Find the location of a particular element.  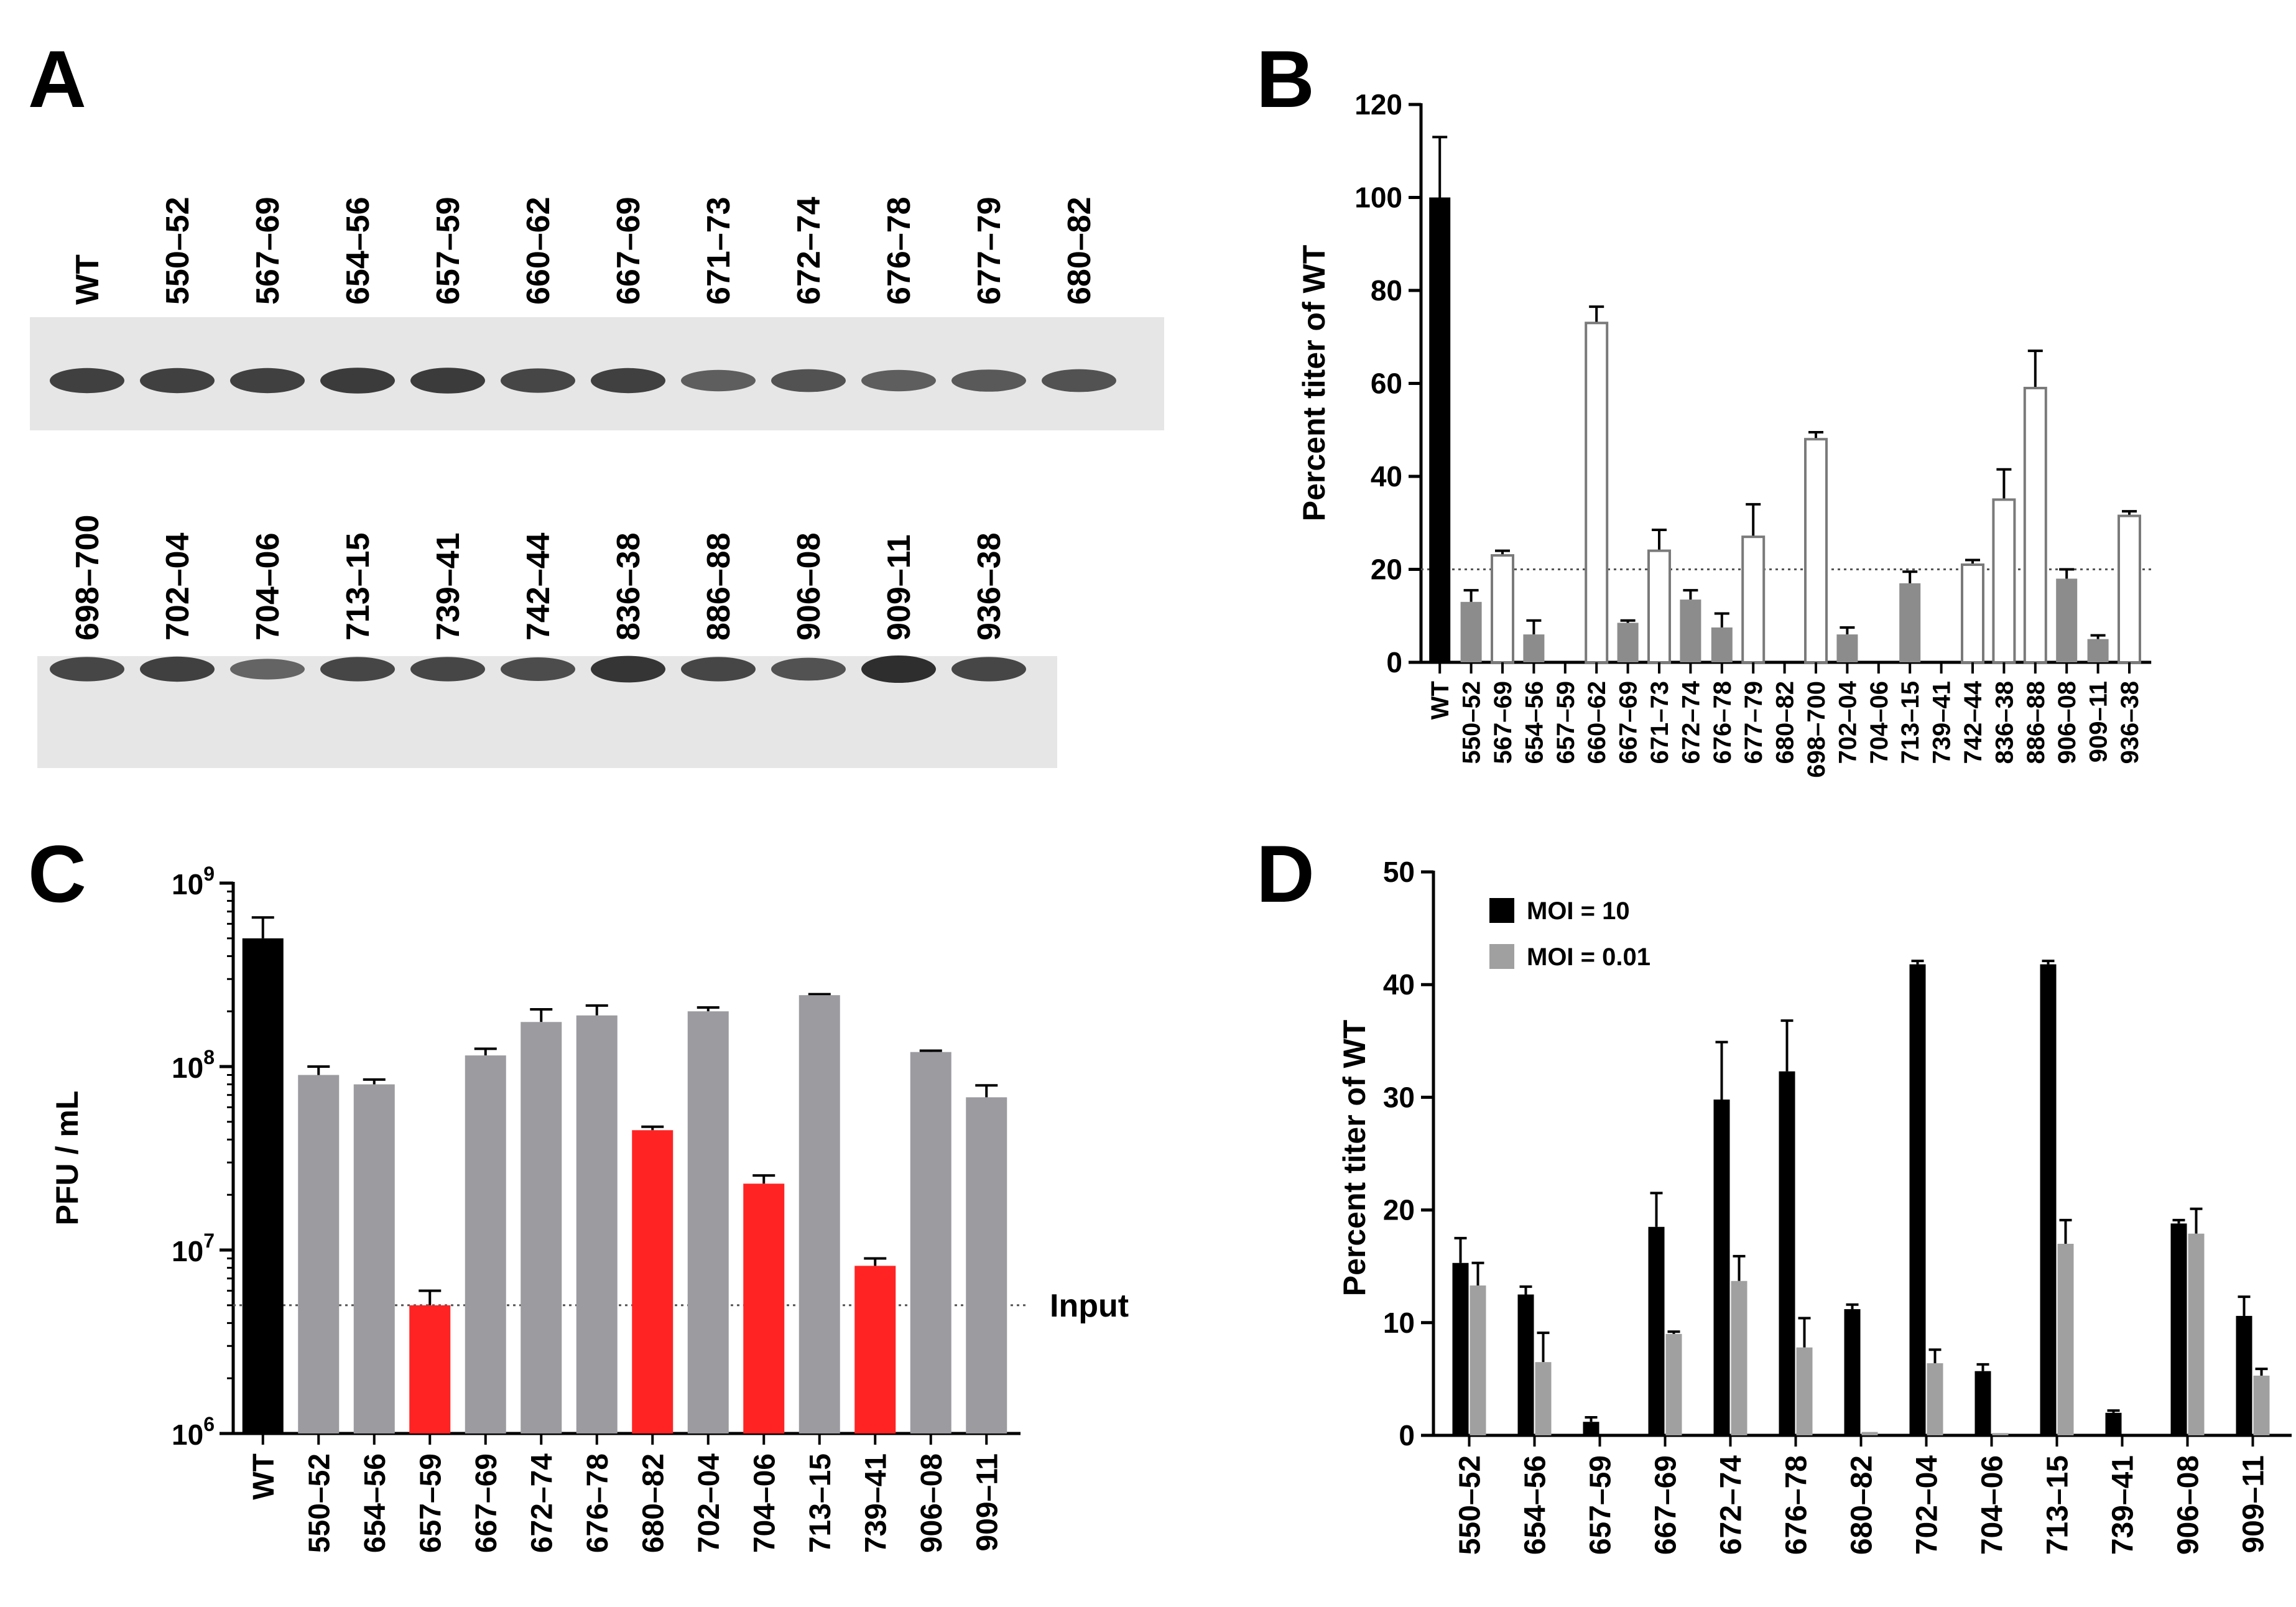

blot-lane-label: 836–38 is located at coordinates (629, 586).